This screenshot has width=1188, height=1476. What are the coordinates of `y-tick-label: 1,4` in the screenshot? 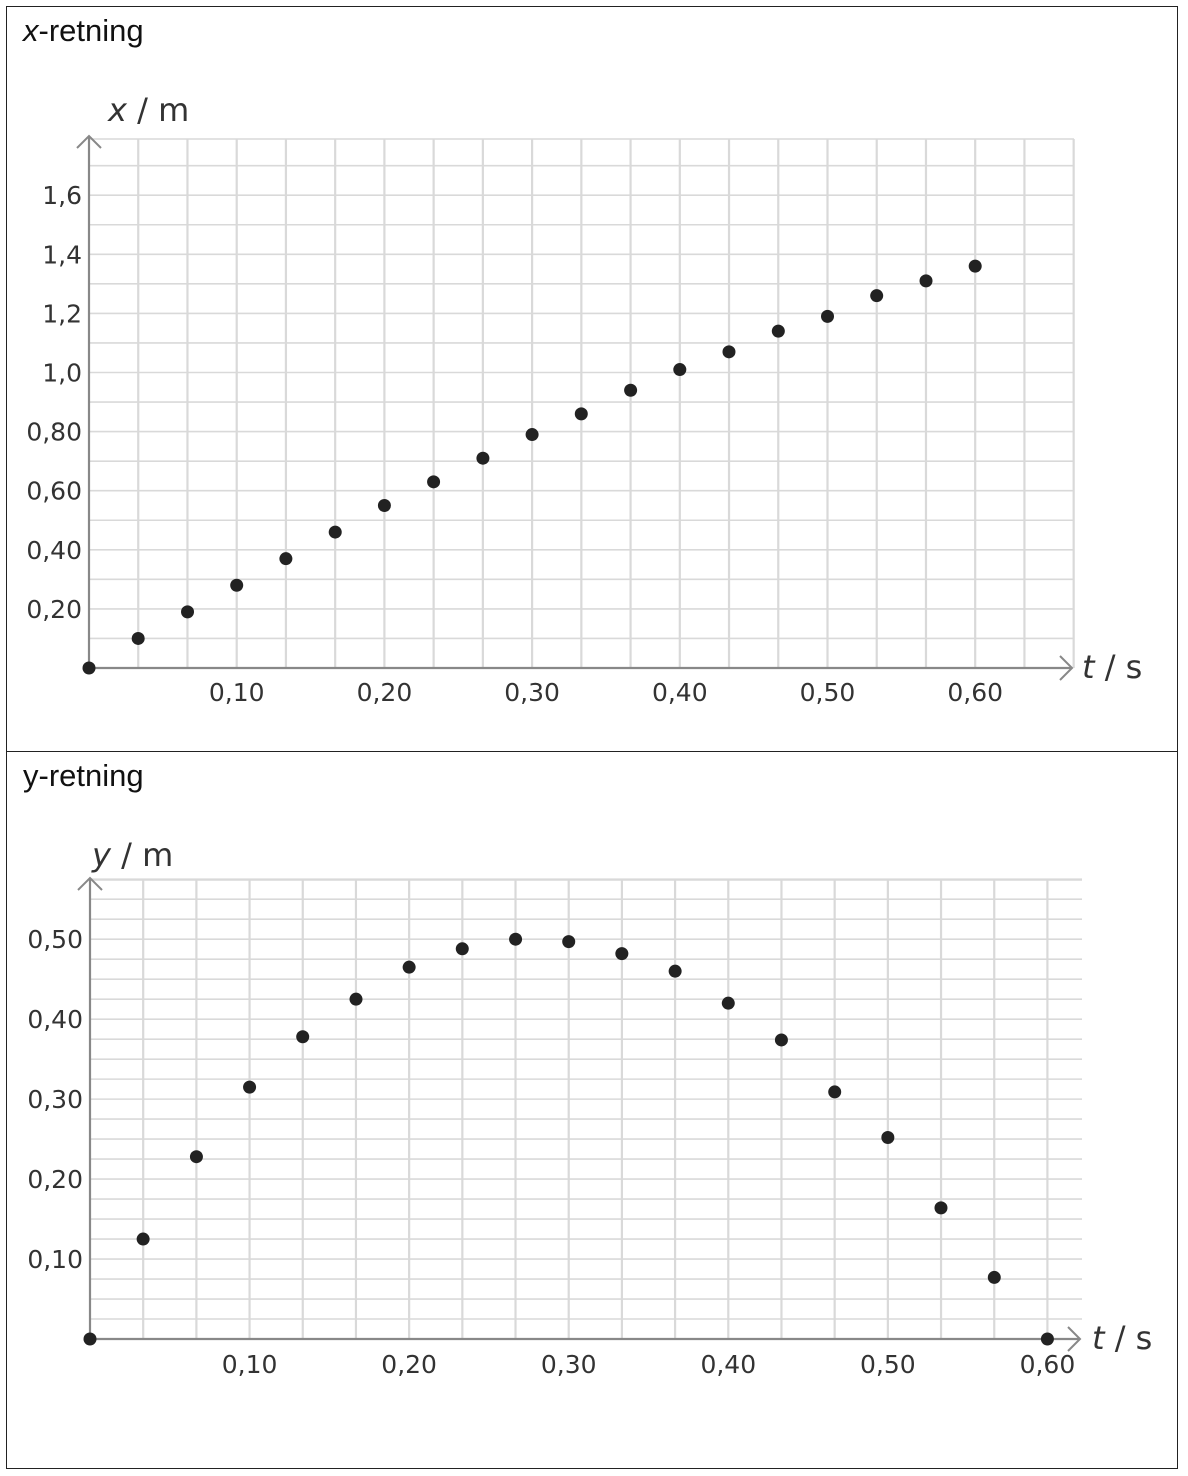 It's located at (62, 254).